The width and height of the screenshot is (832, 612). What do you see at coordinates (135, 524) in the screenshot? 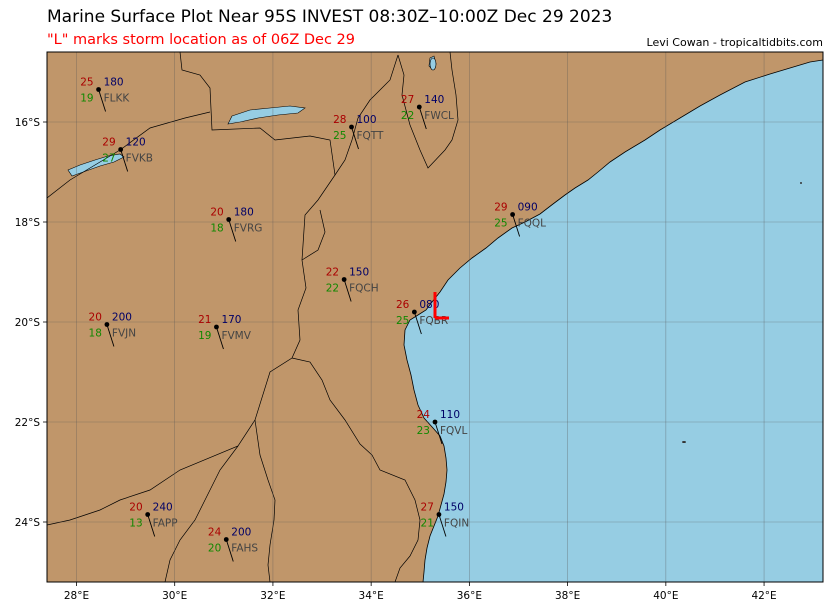
I see `station-dewpoint: 13` at bounding box center [135, 524].